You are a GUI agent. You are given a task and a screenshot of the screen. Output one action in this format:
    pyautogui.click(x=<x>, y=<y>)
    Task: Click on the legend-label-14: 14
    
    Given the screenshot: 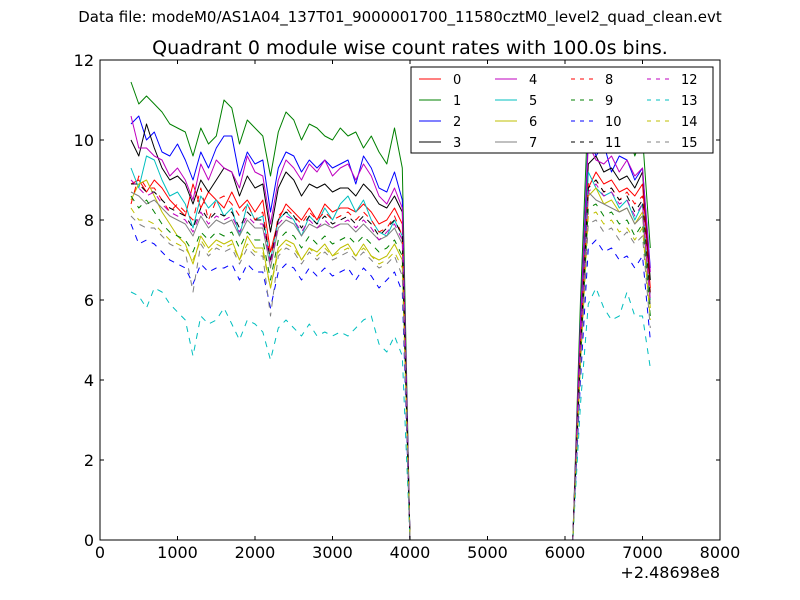 What is the action you would take?
    pyautogui.click(x=689, y=122)
    